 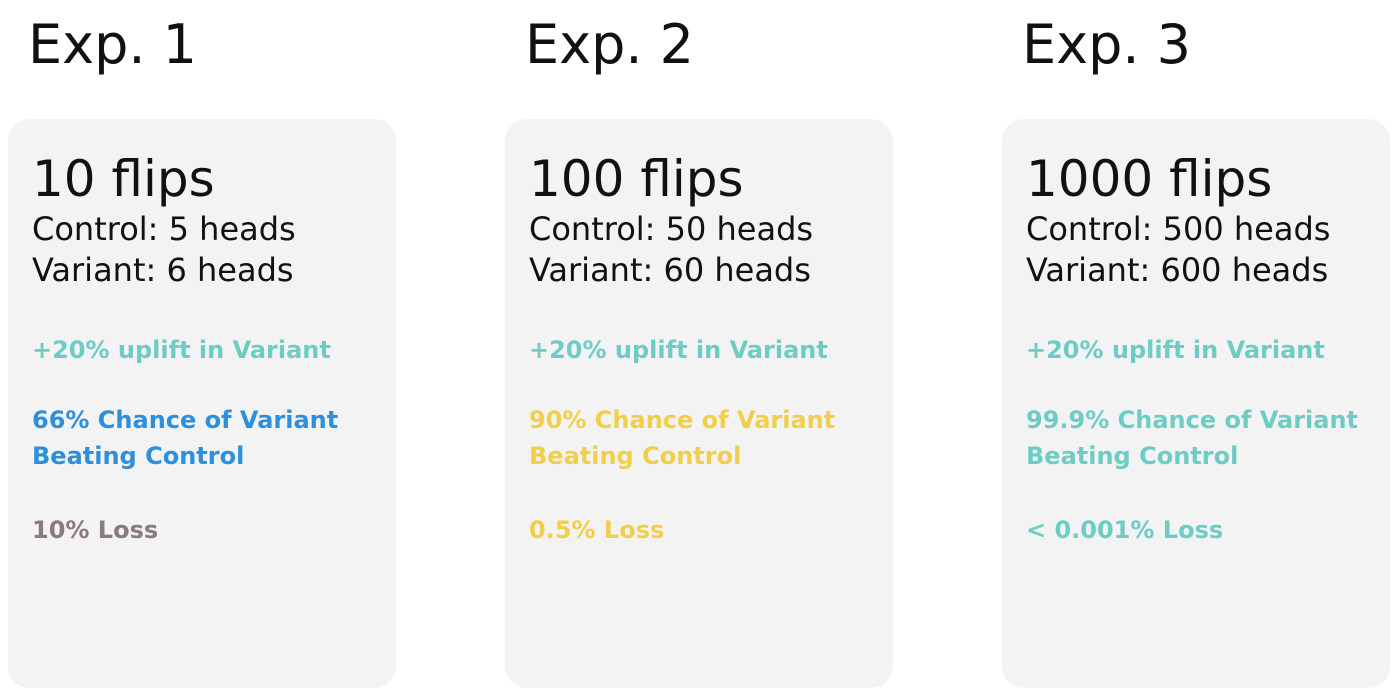 What do you see at coordinates (610, 44) in the screenshot?
I see `experiment-2-title: Exp. 2` at bounding box center [610, 44].